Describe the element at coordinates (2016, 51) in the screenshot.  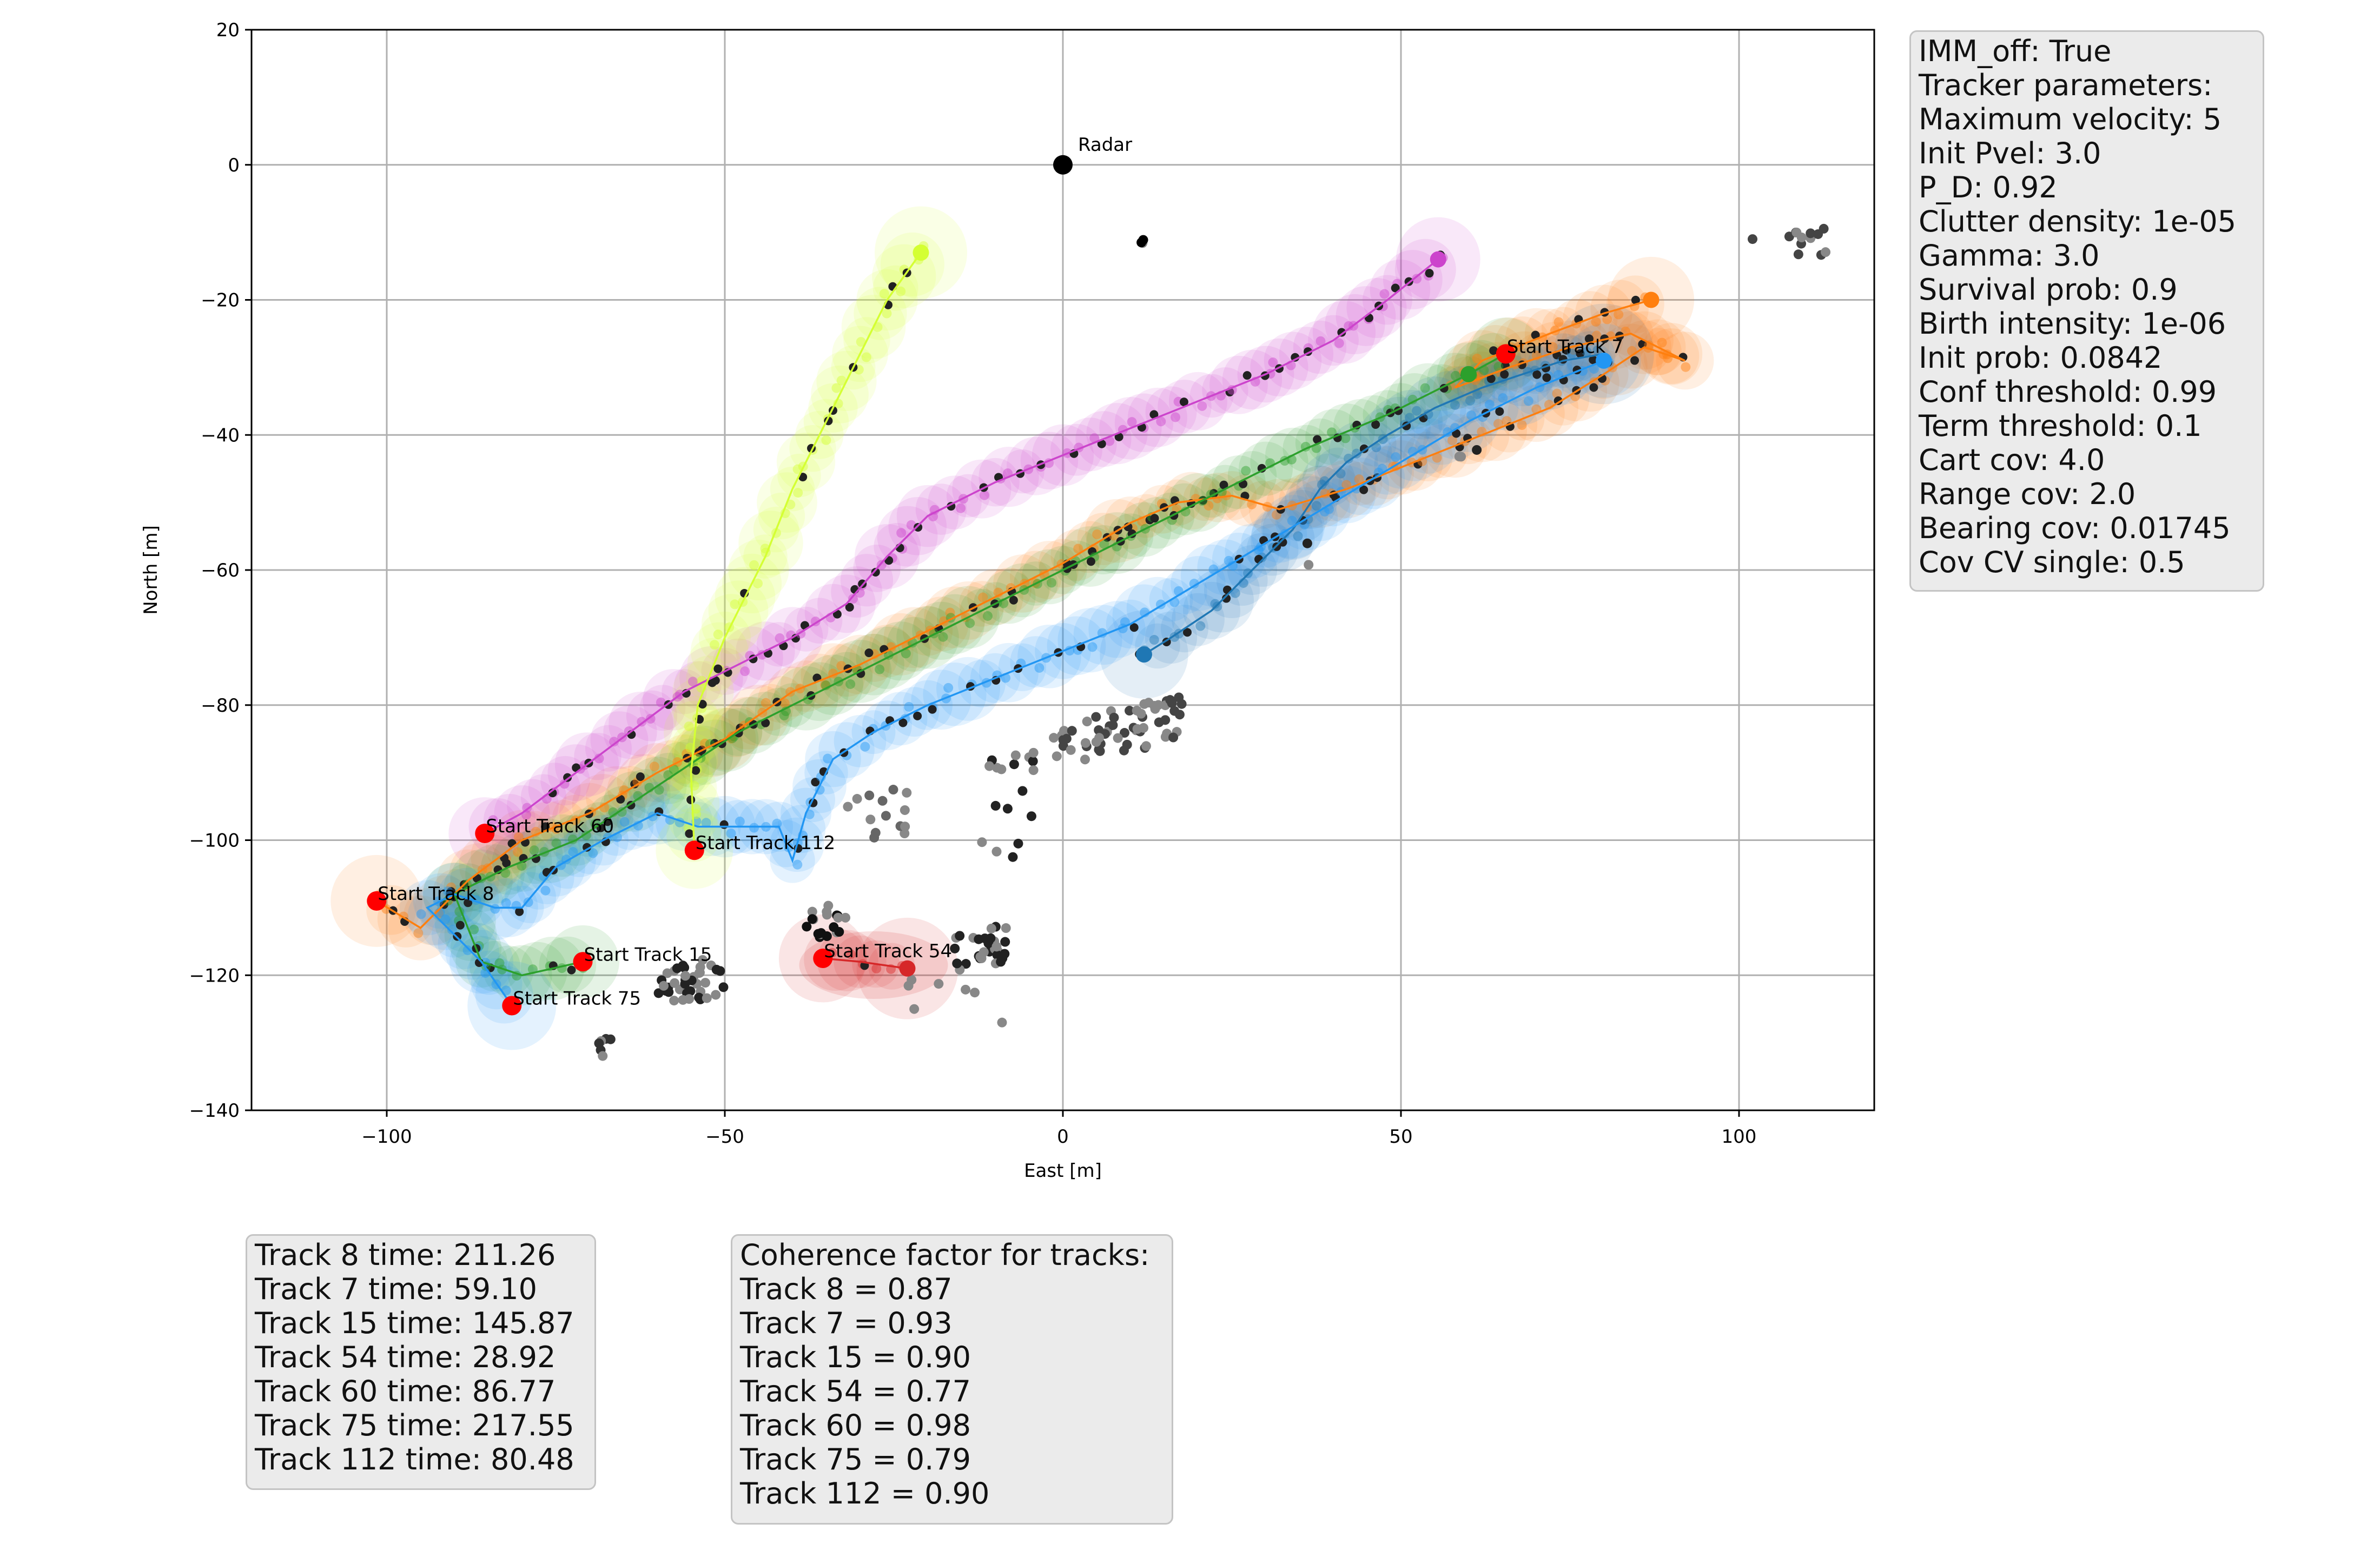
I see `box-line: IMM_off: True` at that location.